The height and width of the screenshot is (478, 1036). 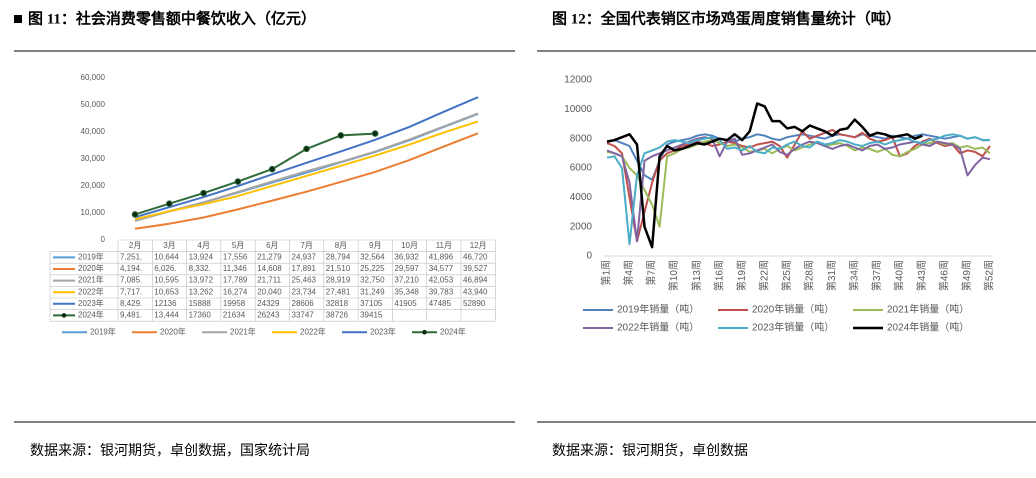 What do you see at coordinates (269, 280) in the screenshot?
I see `table-cell: 21,711` at bounding box center [269, 280].